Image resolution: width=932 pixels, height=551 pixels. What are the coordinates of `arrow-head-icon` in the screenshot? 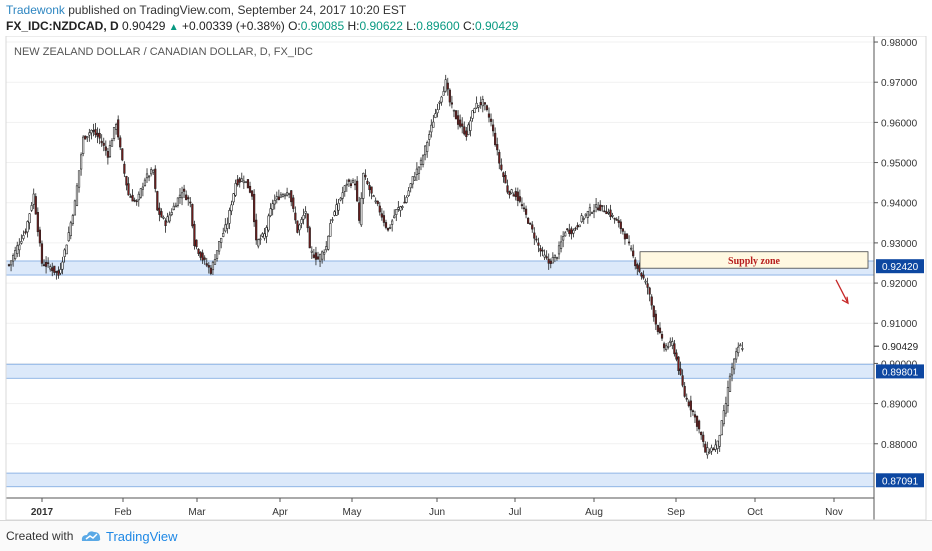 It's located at (845, 300).